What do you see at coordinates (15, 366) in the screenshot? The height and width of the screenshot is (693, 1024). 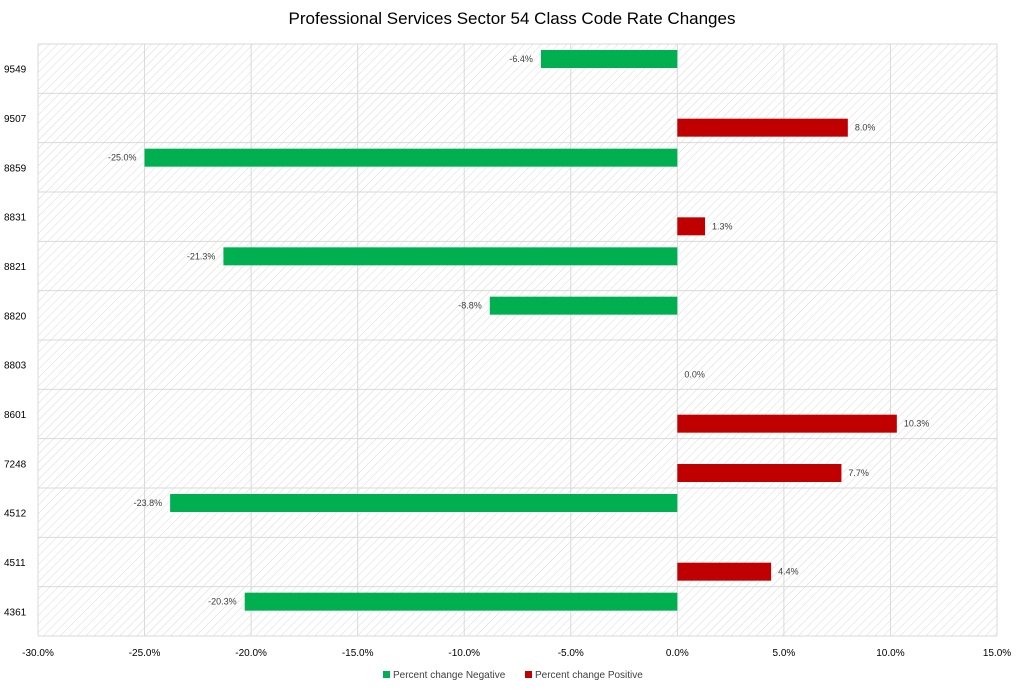 I see `y-tick-label: 8803` at bounding box center [15, 366].